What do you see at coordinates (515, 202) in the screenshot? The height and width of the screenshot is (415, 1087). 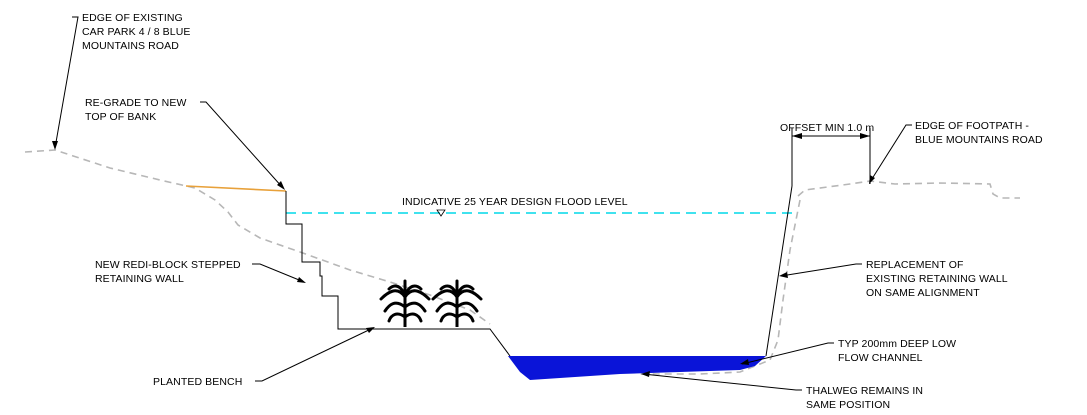 I see `flood-level-label: INDICATIVE 25 YEAR DESIGN FLOOD LEVEL` at bounding box center [515, 202].